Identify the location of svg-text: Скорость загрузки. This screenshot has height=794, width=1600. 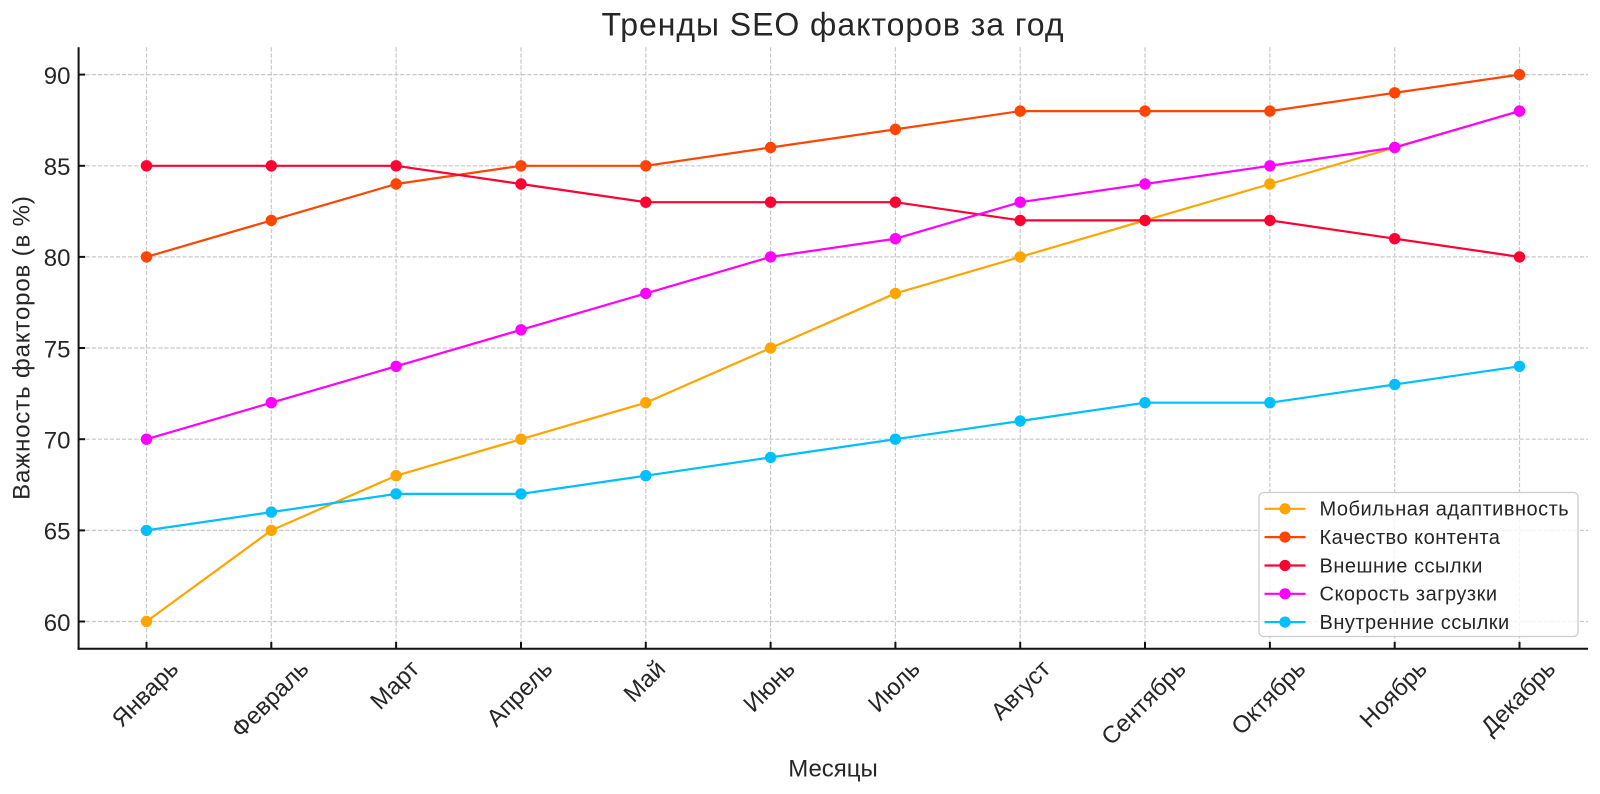
(1409, 595).